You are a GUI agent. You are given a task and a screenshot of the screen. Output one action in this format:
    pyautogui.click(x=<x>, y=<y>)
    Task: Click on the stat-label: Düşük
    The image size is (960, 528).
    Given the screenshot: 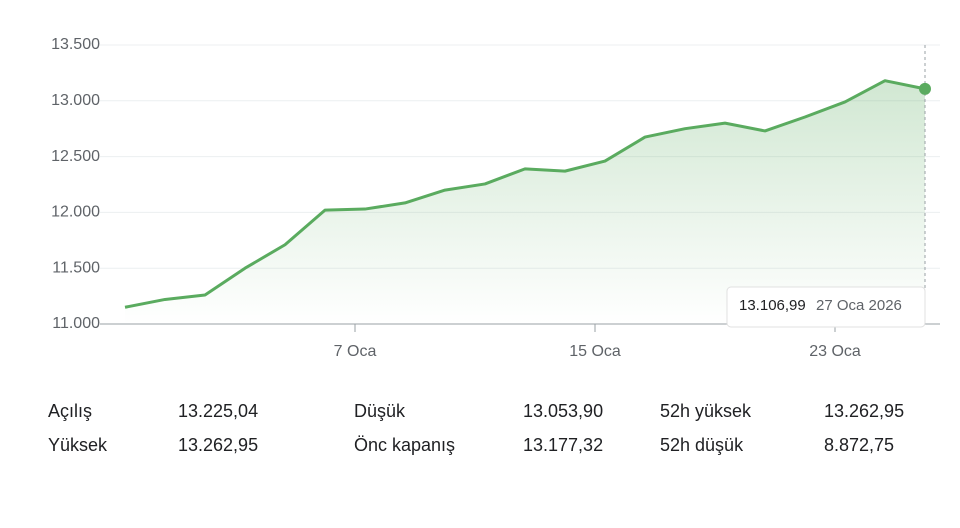 What is the action you would take?
    pyautogui.click(x=380, y=411)
    